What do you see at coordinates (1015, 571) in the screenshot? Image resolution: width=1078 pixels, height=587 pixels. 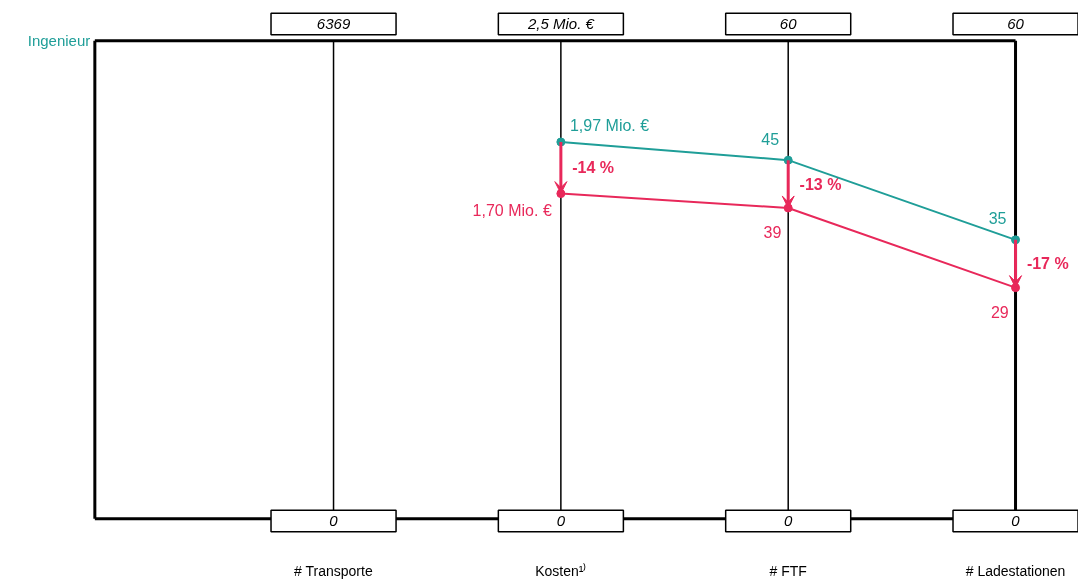 I see `category-label: # Ladestationen` at bounding box center [1015, 571].